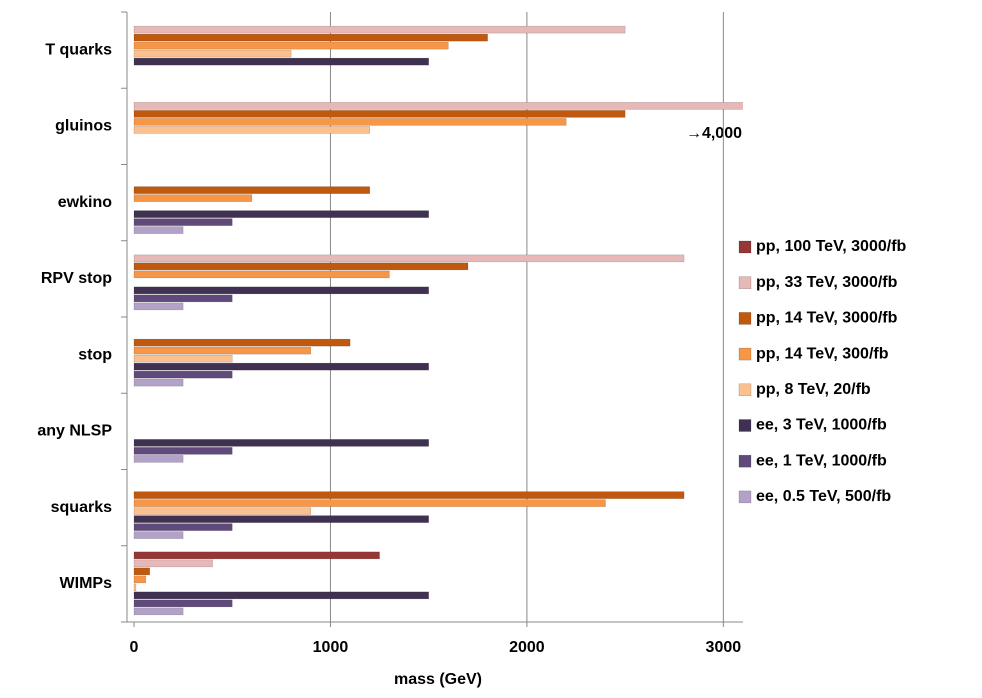 Image resolution: width=982 pixels, height=698 pixels. I want to click on legend-label: pp, 33 TeV, 3000/fb, so click(827, 282).